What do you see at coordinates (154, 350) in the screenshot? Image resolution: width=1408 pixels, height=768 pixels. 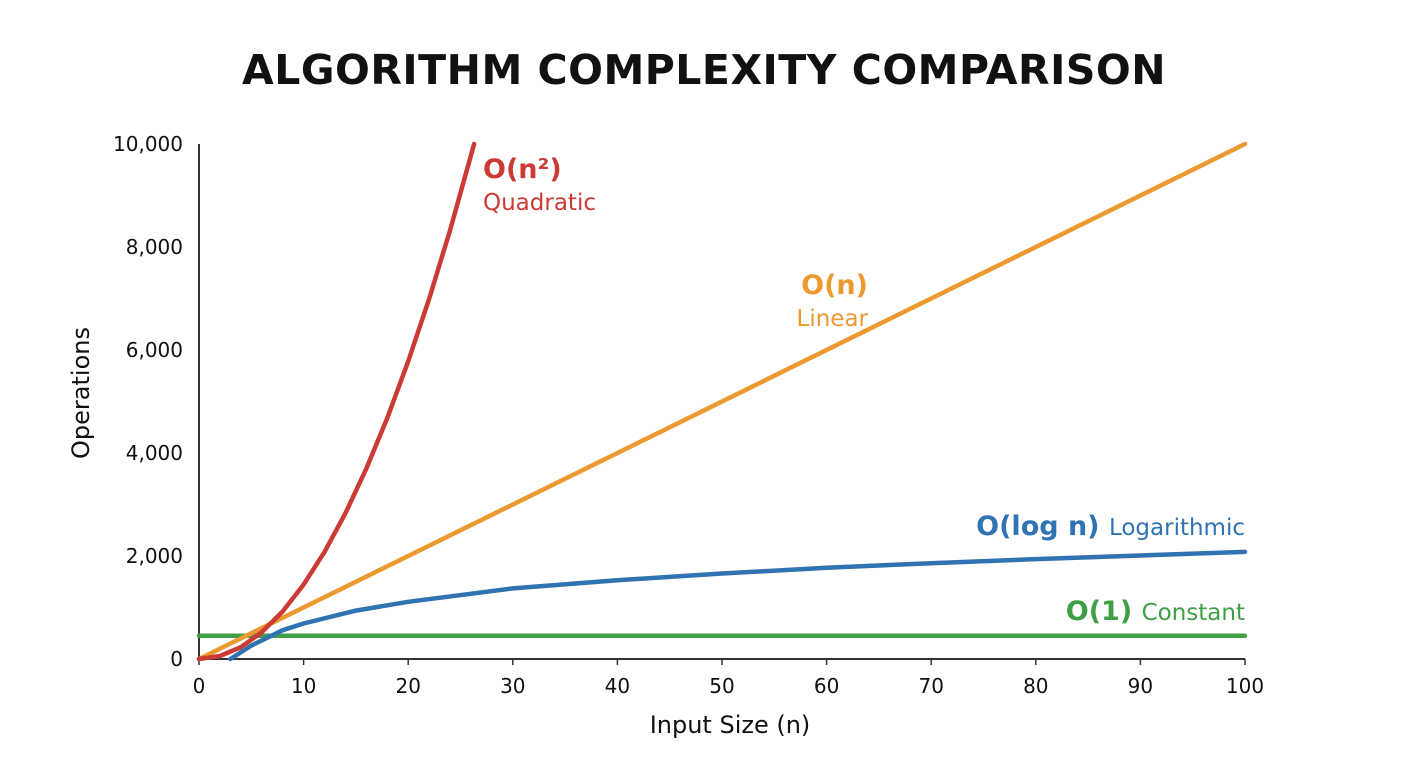 I see `y-tick-label: 6,000` at bounding box center [154, 350].